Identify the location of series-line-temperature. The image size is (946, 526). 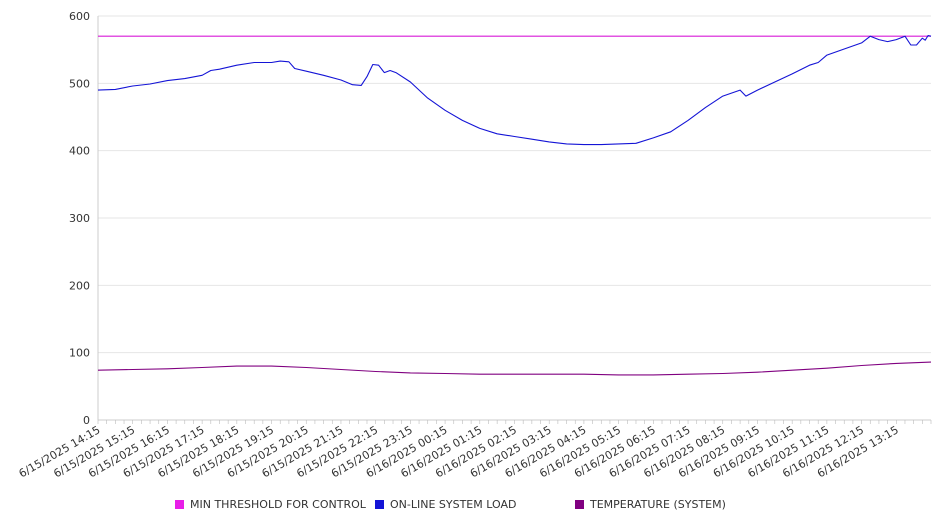
(514, 368).